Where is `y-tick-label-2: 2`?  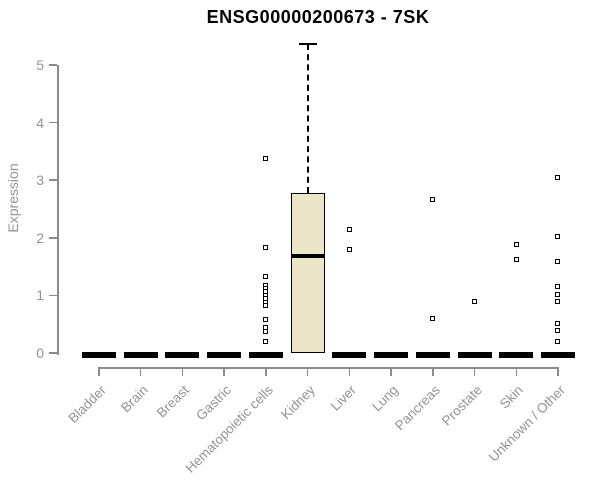
y-tick-label-2: 2 is located at coordinates (40, 237).